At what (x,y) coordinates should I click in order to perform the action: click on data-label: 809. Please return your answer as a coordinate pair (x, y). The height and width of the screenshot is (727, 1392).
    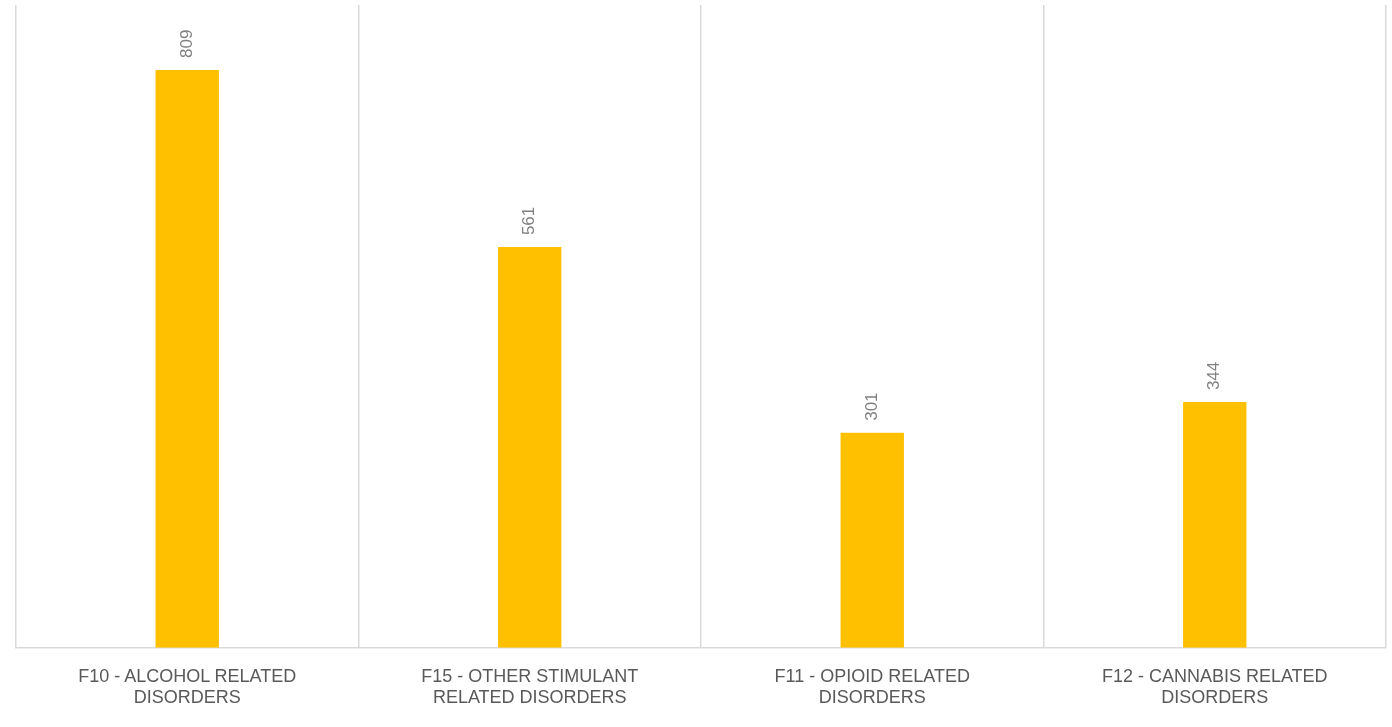
    Looking at the image, I should click on (186, 43).